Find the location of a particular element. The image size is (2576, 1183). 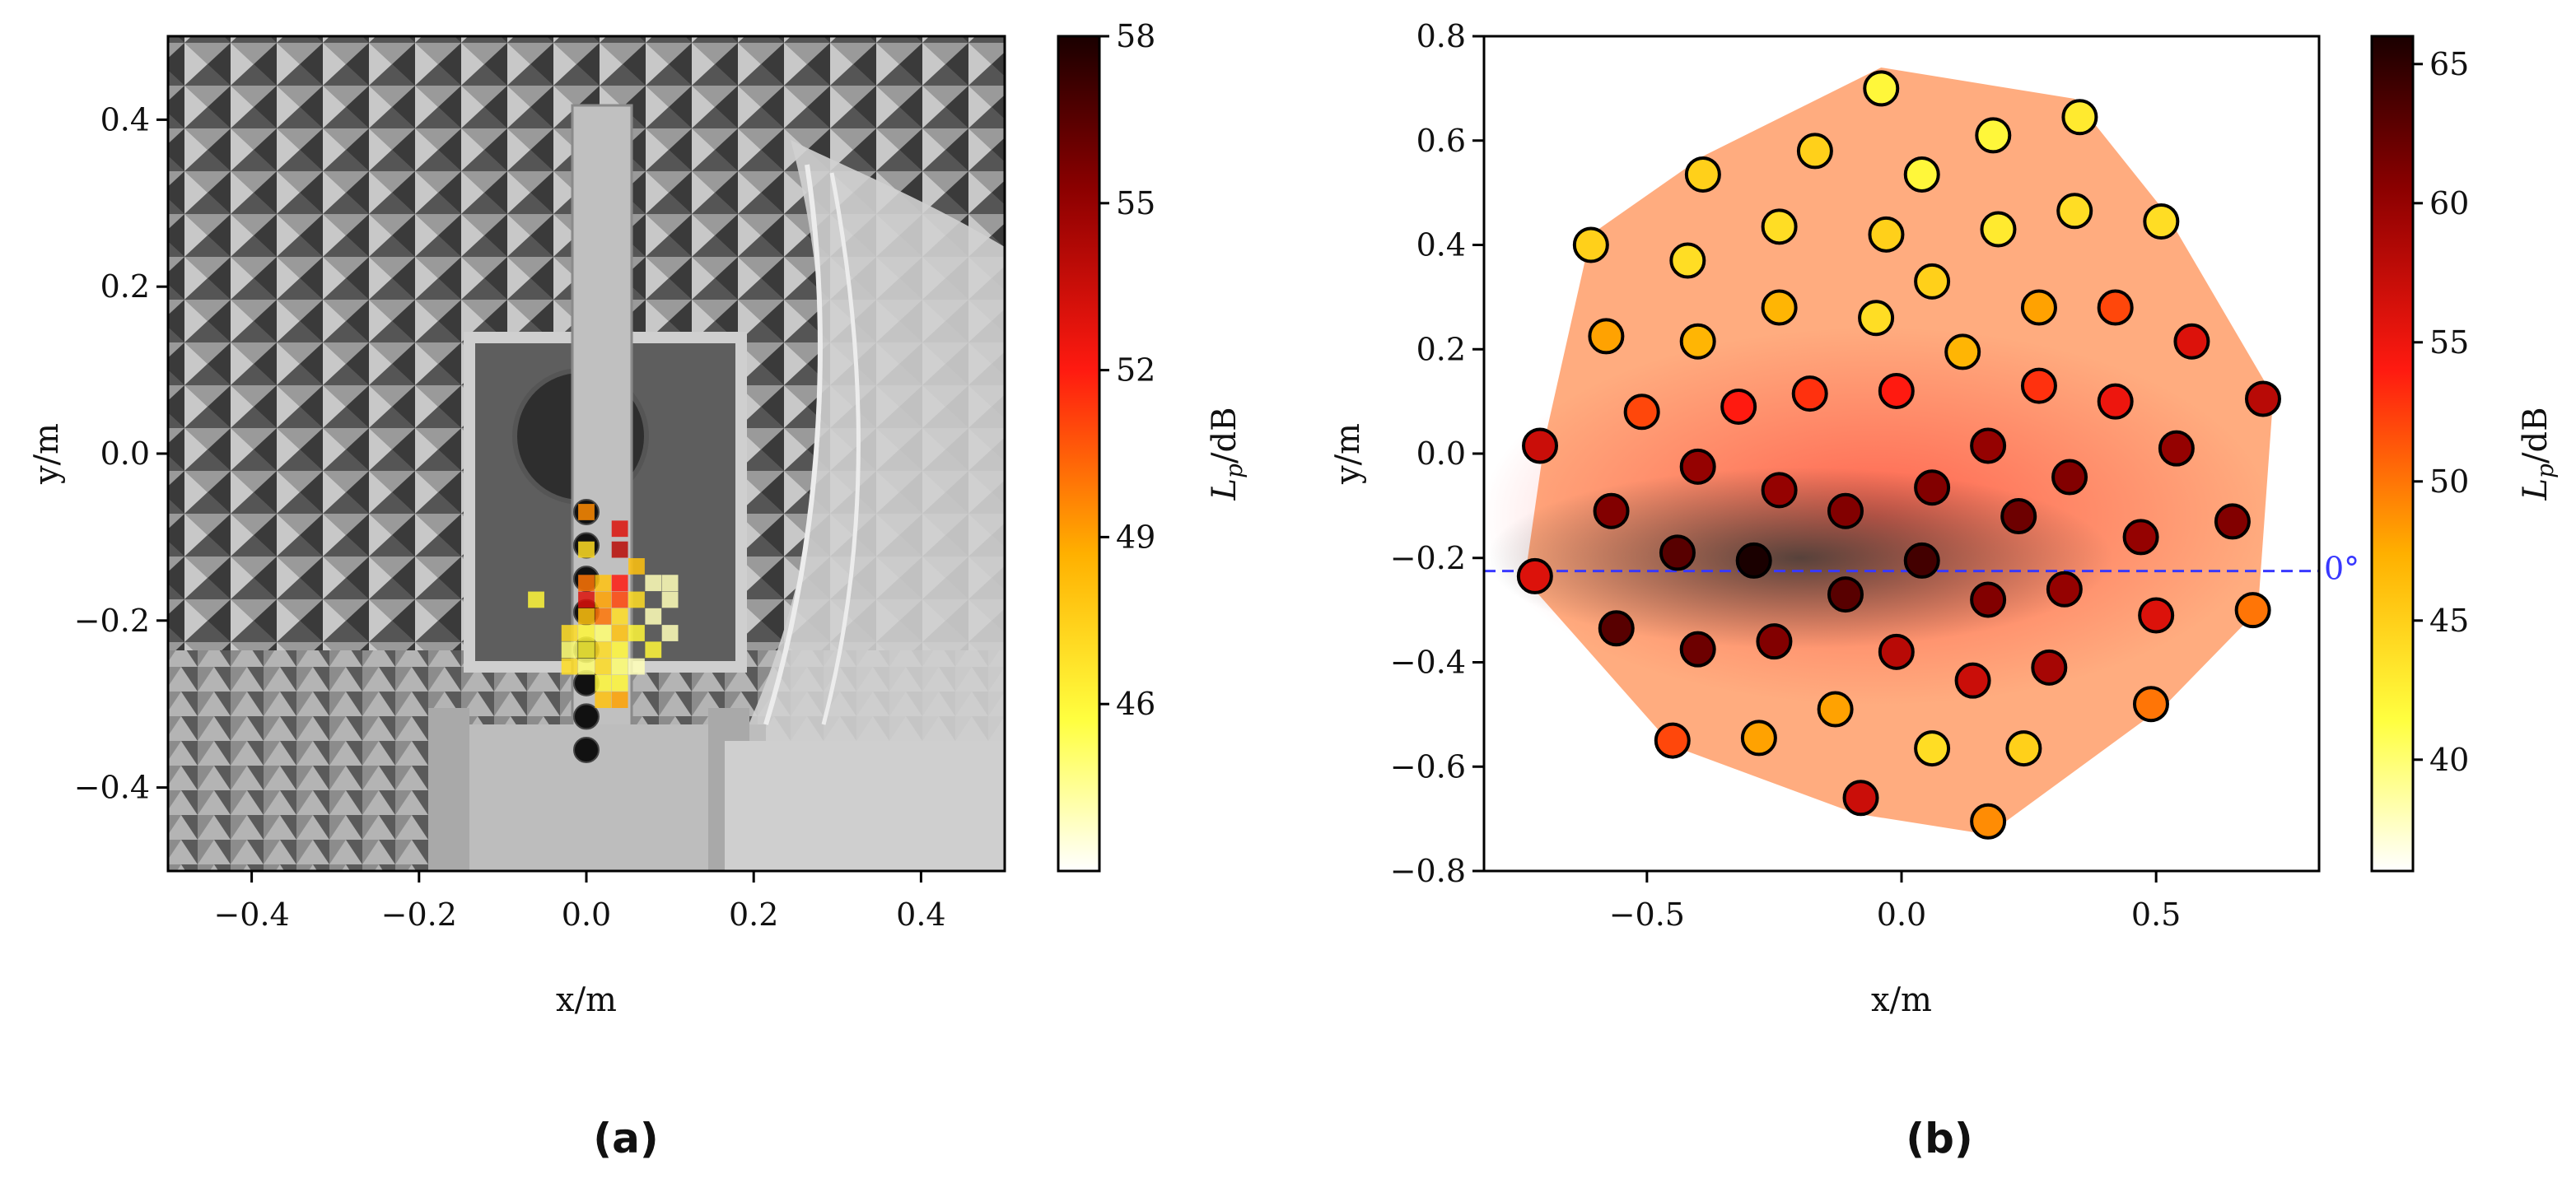

x-tick-b: 0.5 is located at coordinates (2156, 902).